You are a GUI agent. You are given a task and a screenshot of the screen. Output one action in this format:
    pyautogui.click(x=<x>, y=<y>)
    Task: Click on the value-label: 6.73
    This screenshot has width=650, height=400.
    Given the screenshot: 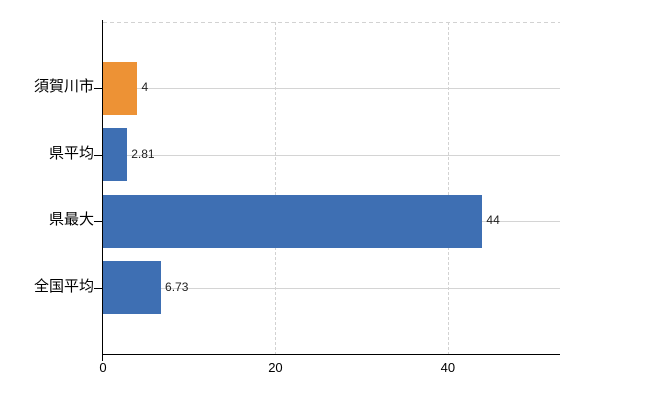 What is the action you would take?
    pyautogui.click(x=177, y=286)
    